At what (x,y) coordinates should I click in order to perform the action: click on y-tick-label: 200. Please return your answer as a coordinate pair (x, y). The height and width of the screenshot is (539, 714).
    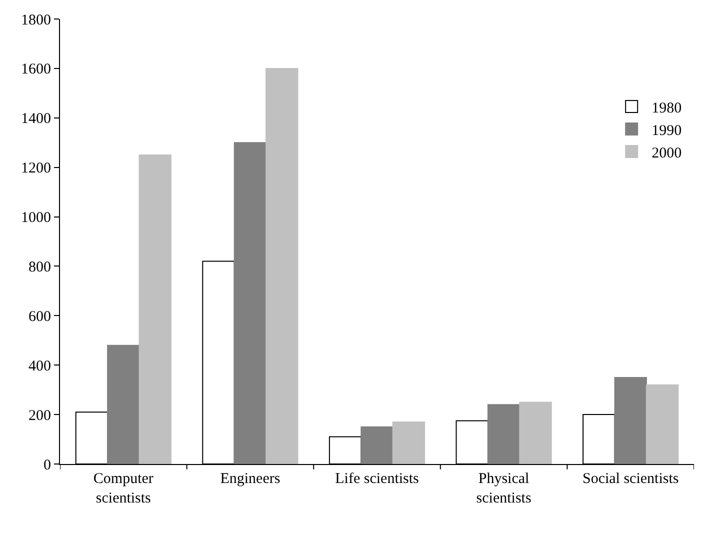
    Looking at the image, I should click on (39, 416).